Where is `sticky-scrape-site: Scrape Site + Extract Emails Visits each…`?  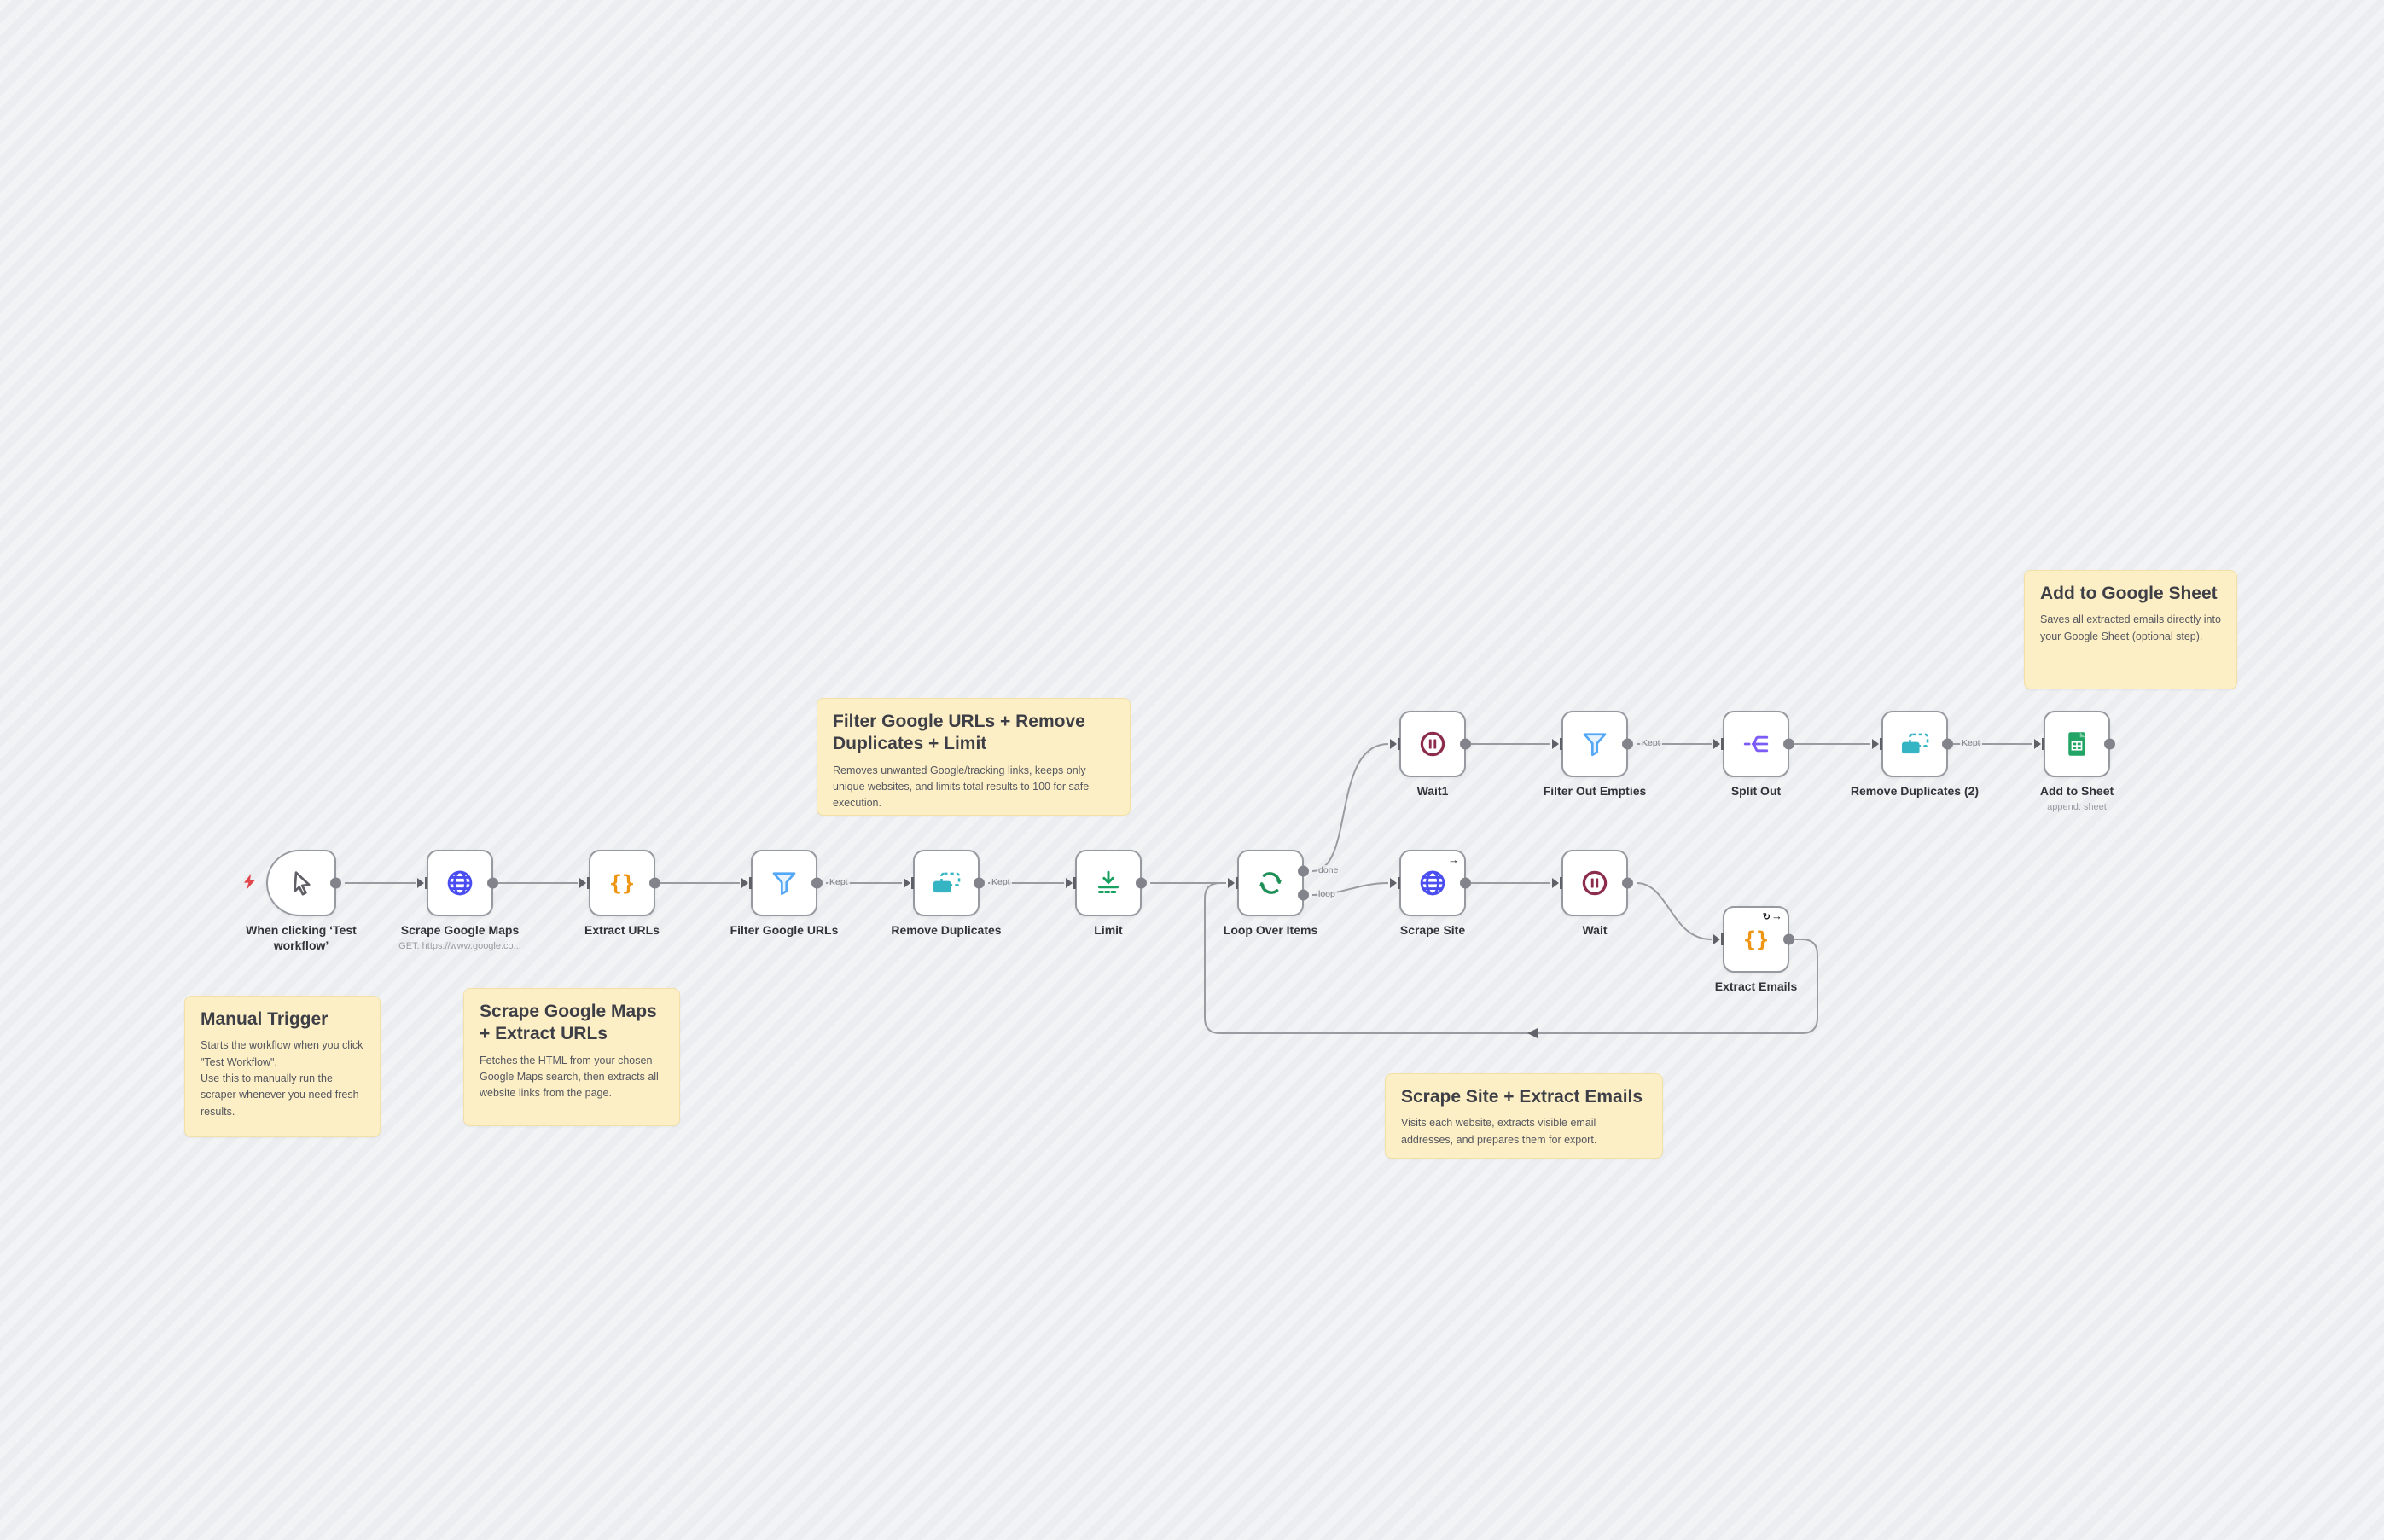
sticky-scrape-site: Scrape Site + Extract Emails Visits each… is located at coordinates (1524, 1116).